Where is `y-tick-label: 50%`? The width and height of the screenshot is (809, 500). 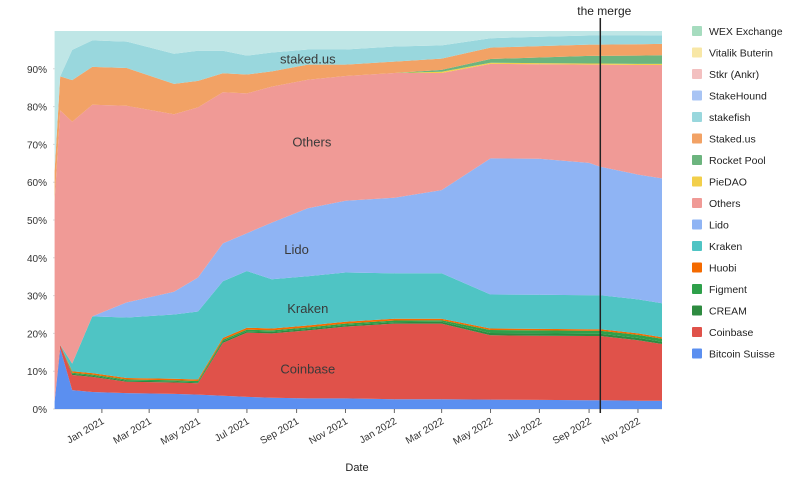
y-tick-label: 50% is located at coordinates (37, 221).